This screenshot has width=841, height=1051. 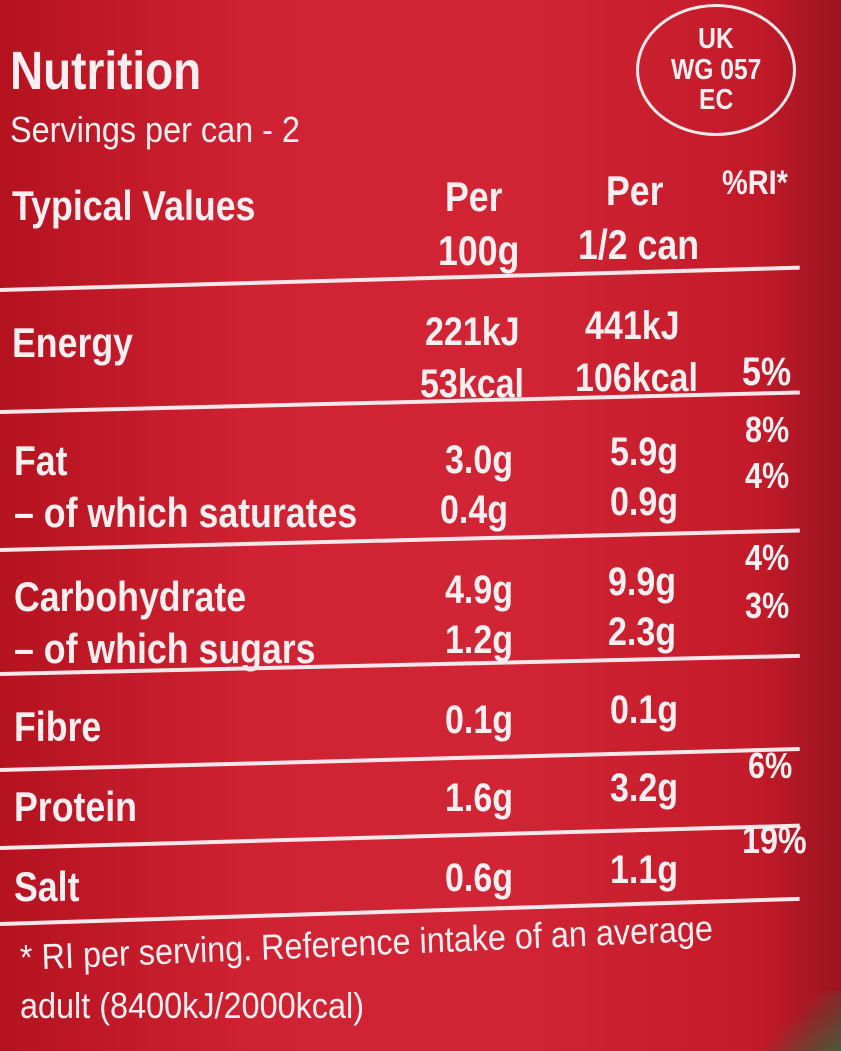 What do you see at coordinates (755, 183) in the screenshot?
I see `header-ri: %RI*` at bounding box center [755, 183].